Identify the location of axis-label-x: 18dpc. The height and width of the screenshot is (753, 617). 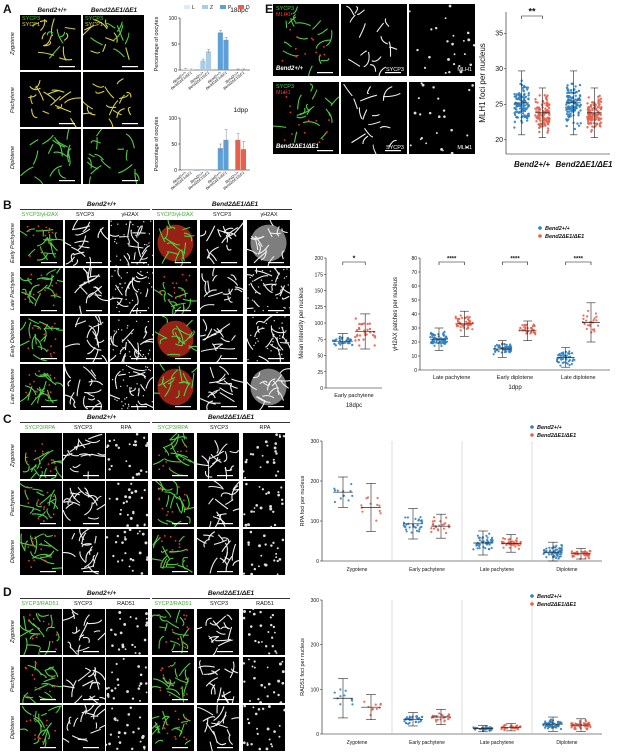
(354, 406).